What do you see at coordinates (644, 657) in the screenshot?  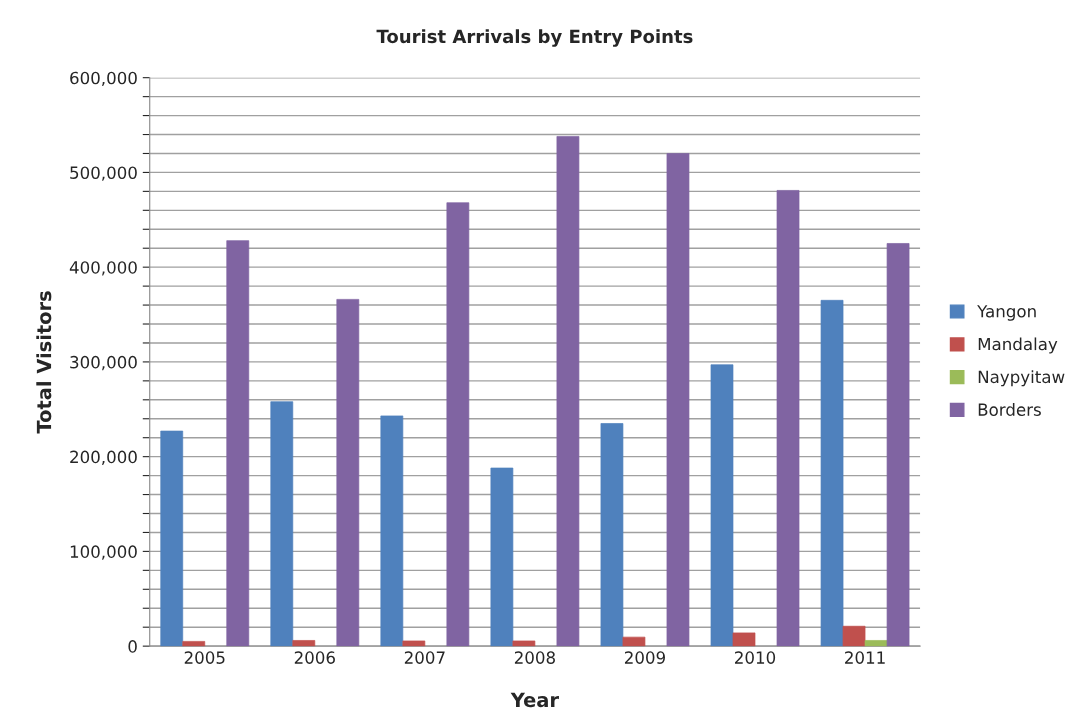 I see `x-tick-label: 2009` at bounding box center [644, 657].